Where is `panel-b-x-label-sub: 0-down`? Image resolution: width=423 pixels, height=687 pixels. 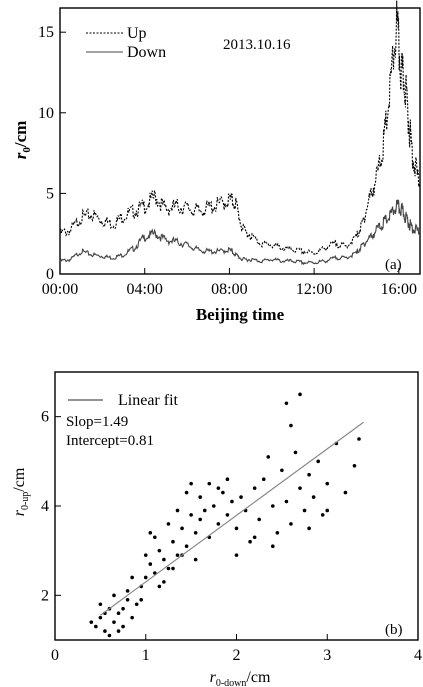 panel-b-x-label-sub: 0-down is located at coordinates (231, 682).